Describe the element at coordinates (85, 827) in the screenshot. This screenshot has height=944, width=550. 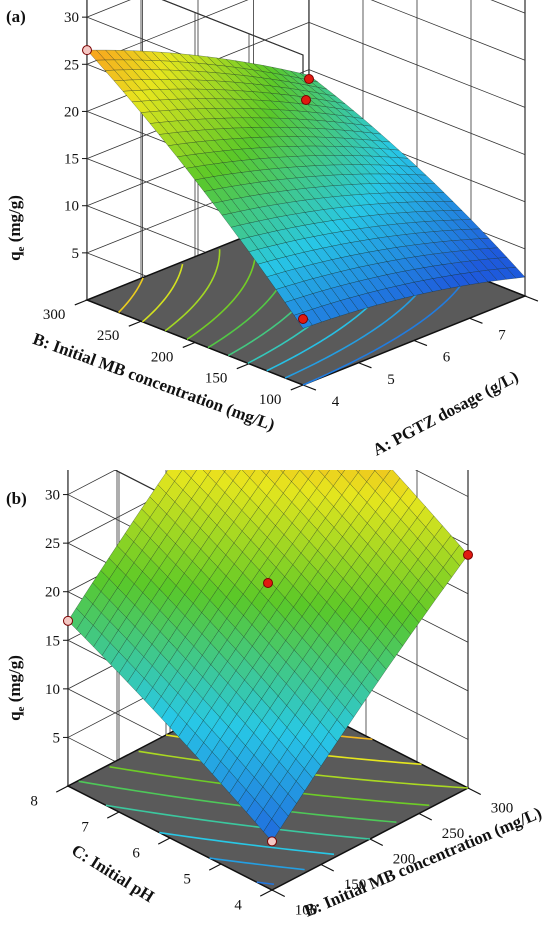
I see `y-tick-label: 7` at that location.